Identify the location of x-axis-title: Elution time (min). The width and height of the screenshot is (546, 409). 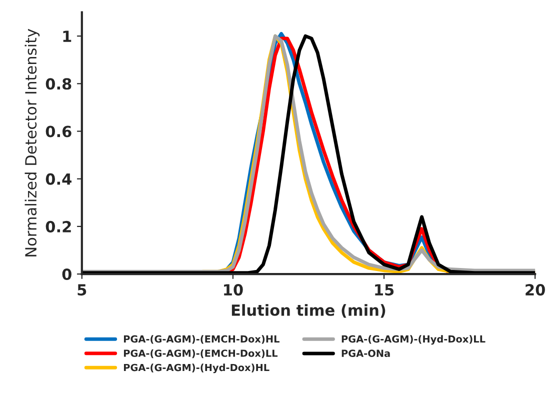
(309, 311).